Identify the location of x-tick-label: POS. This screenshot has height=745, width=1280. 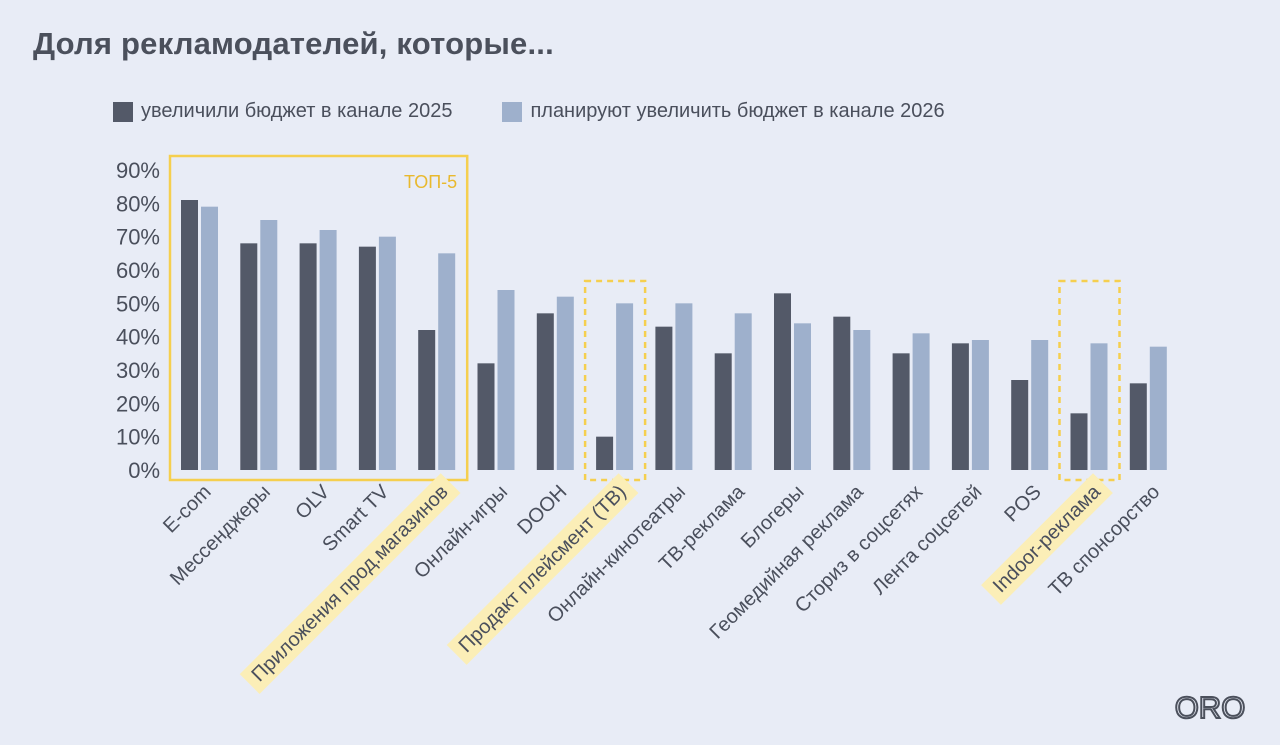
(1022, 503).